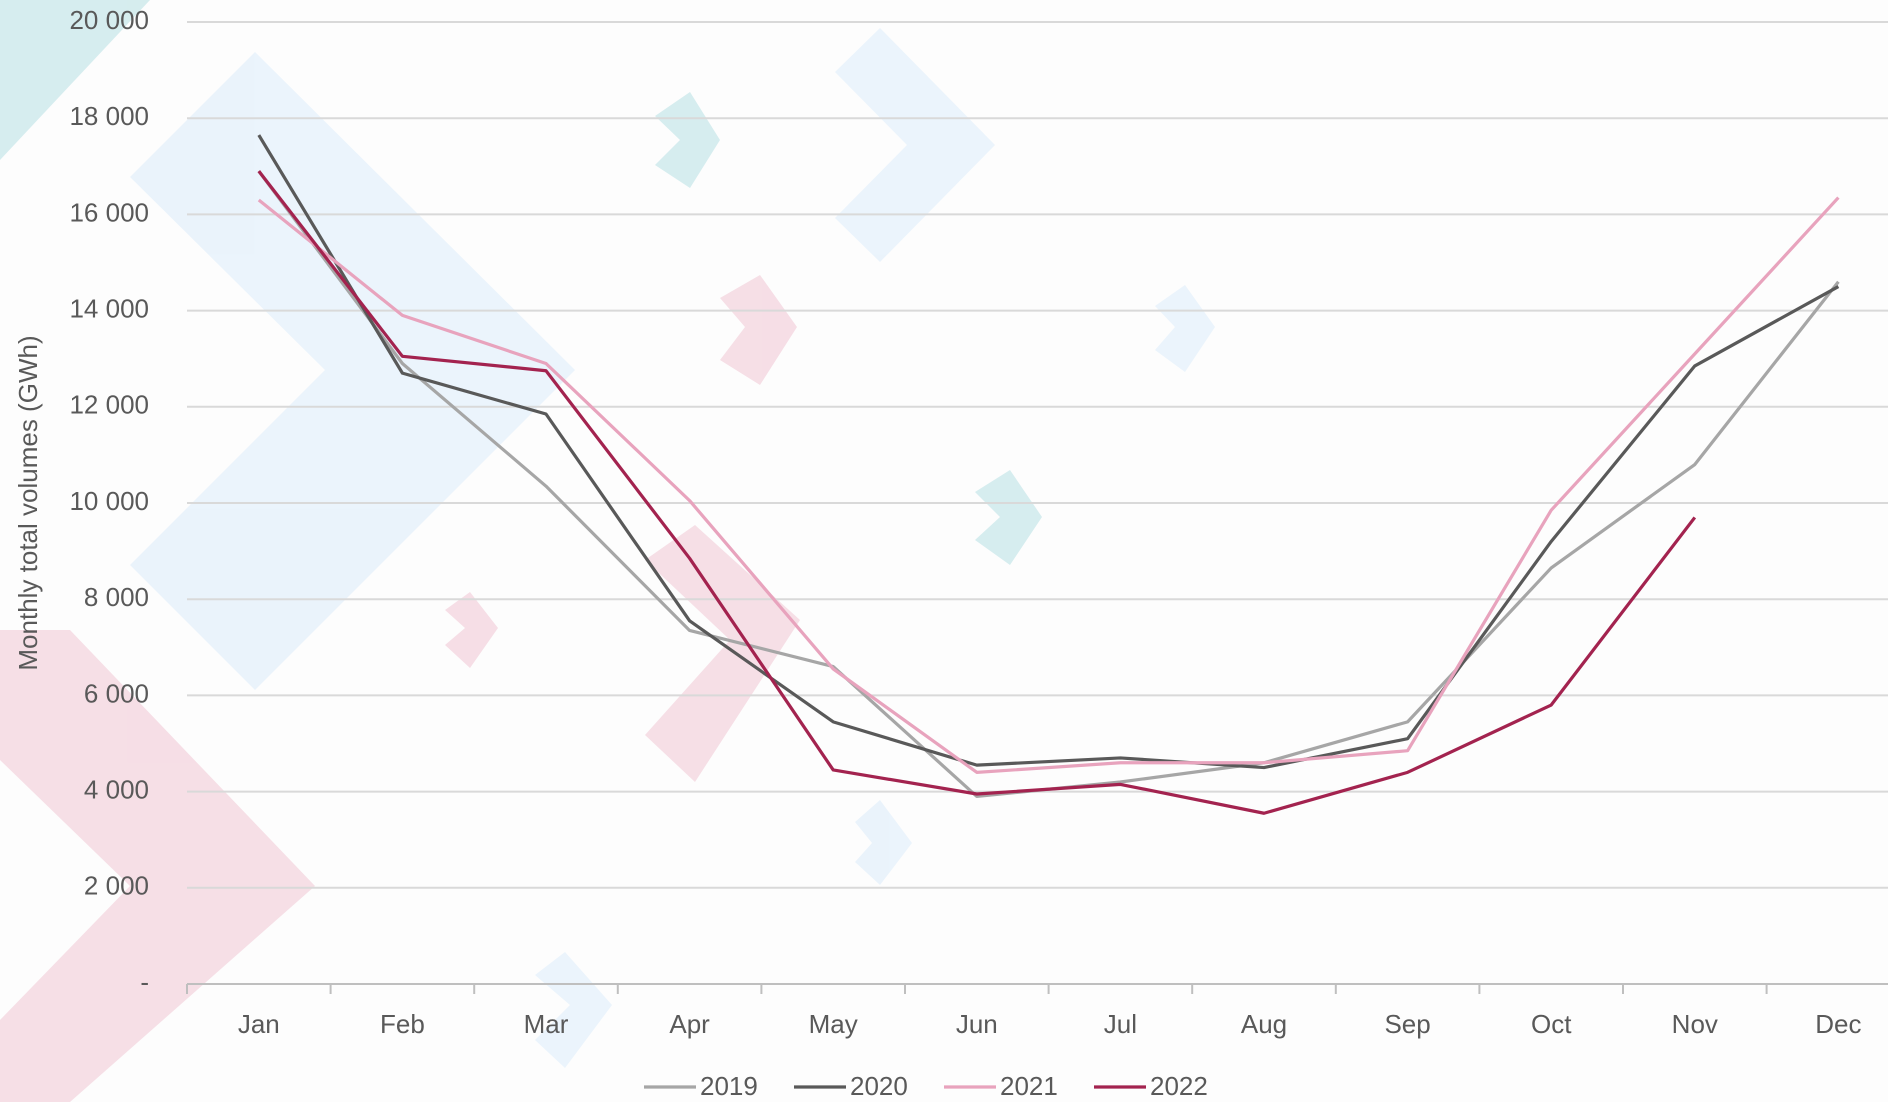 The width and height of the screenshot is (1888, 1102). What do you see at coordinates (116, 789) in the screenshot?
I see `y-tick-label: 4 000` at bounding box center [116, 789].